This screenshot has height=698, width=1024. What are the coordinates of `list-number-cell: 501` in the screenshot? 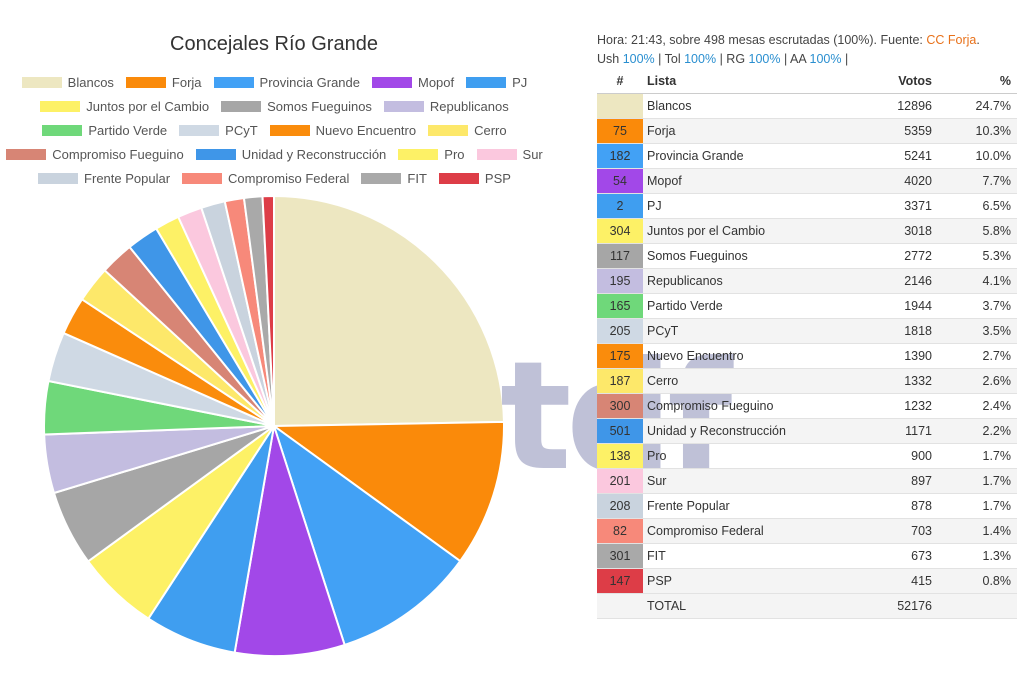 It's located at (620, 431).